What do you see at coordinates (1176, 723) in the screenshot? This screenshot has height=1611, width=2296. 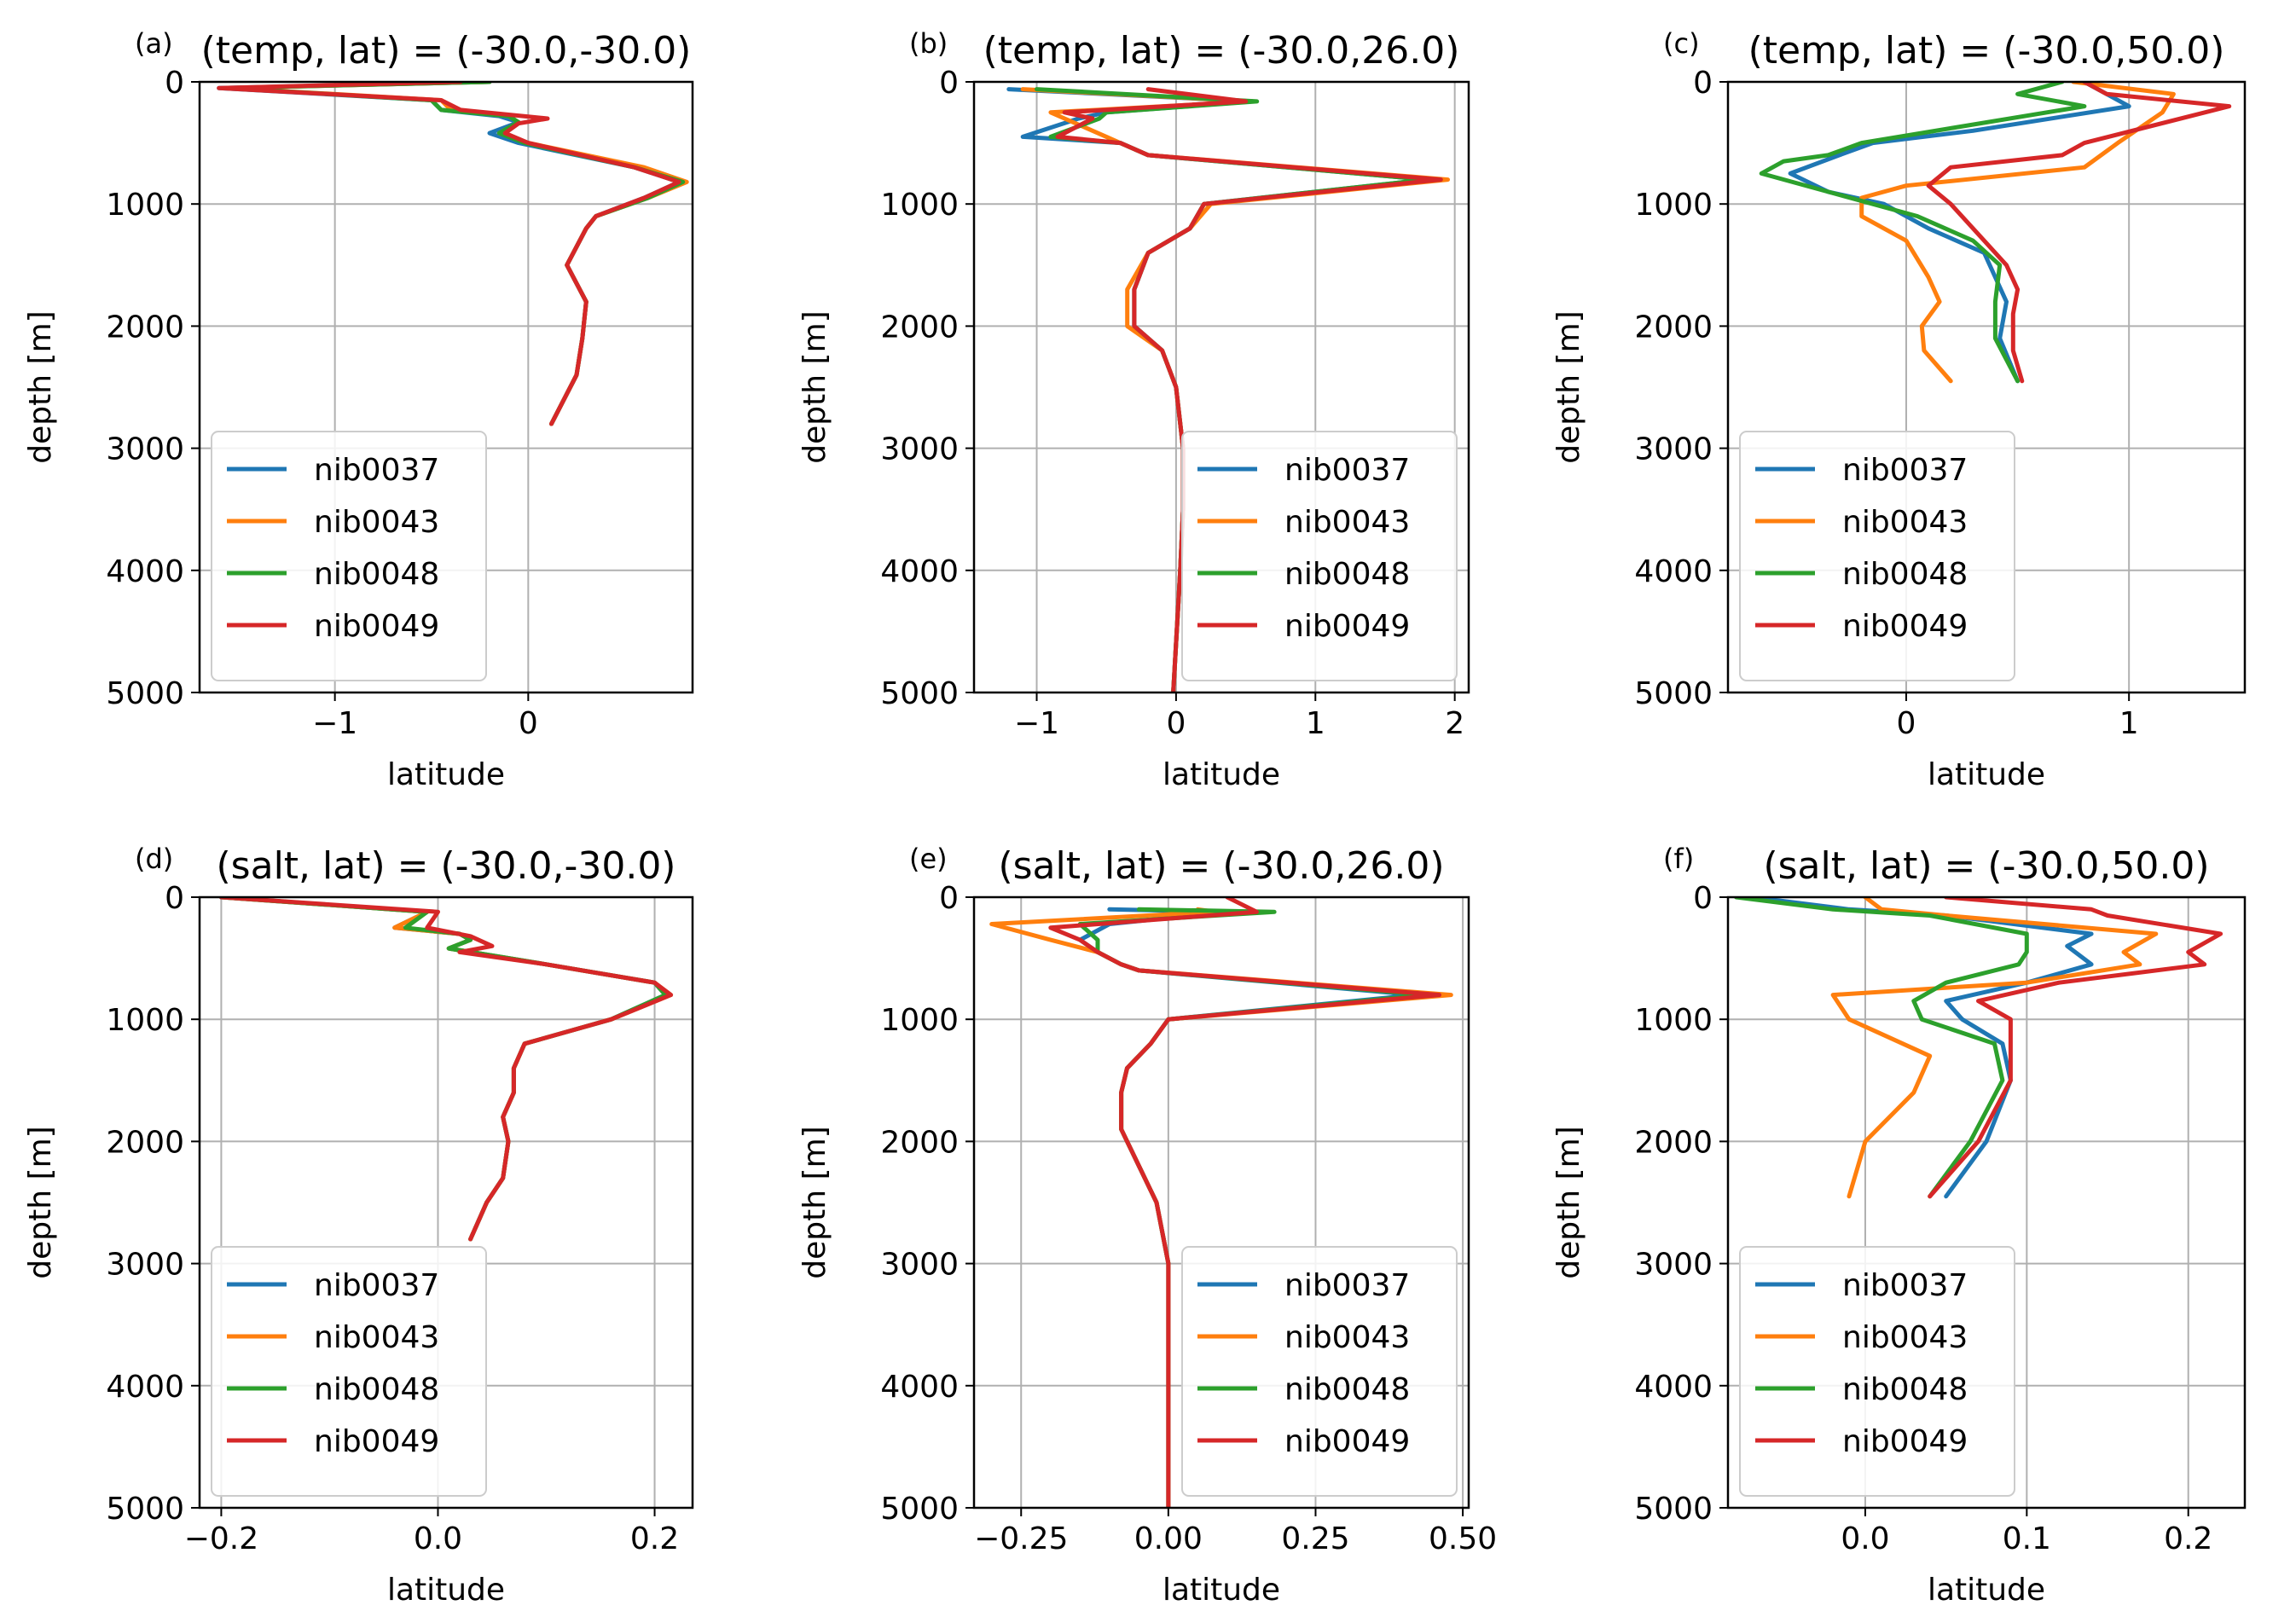 I see `x-tick-label: 0` at bounding box center [1176, 723].